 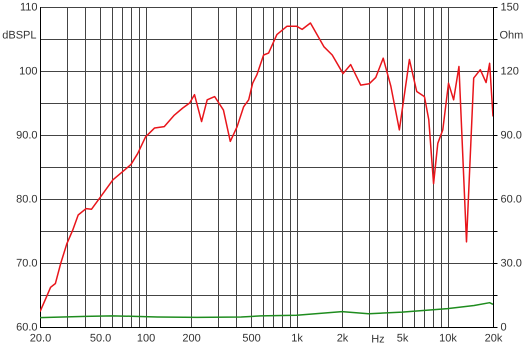 I want to click on y2-tick-label: 30.0, so click(x=511, y=264).